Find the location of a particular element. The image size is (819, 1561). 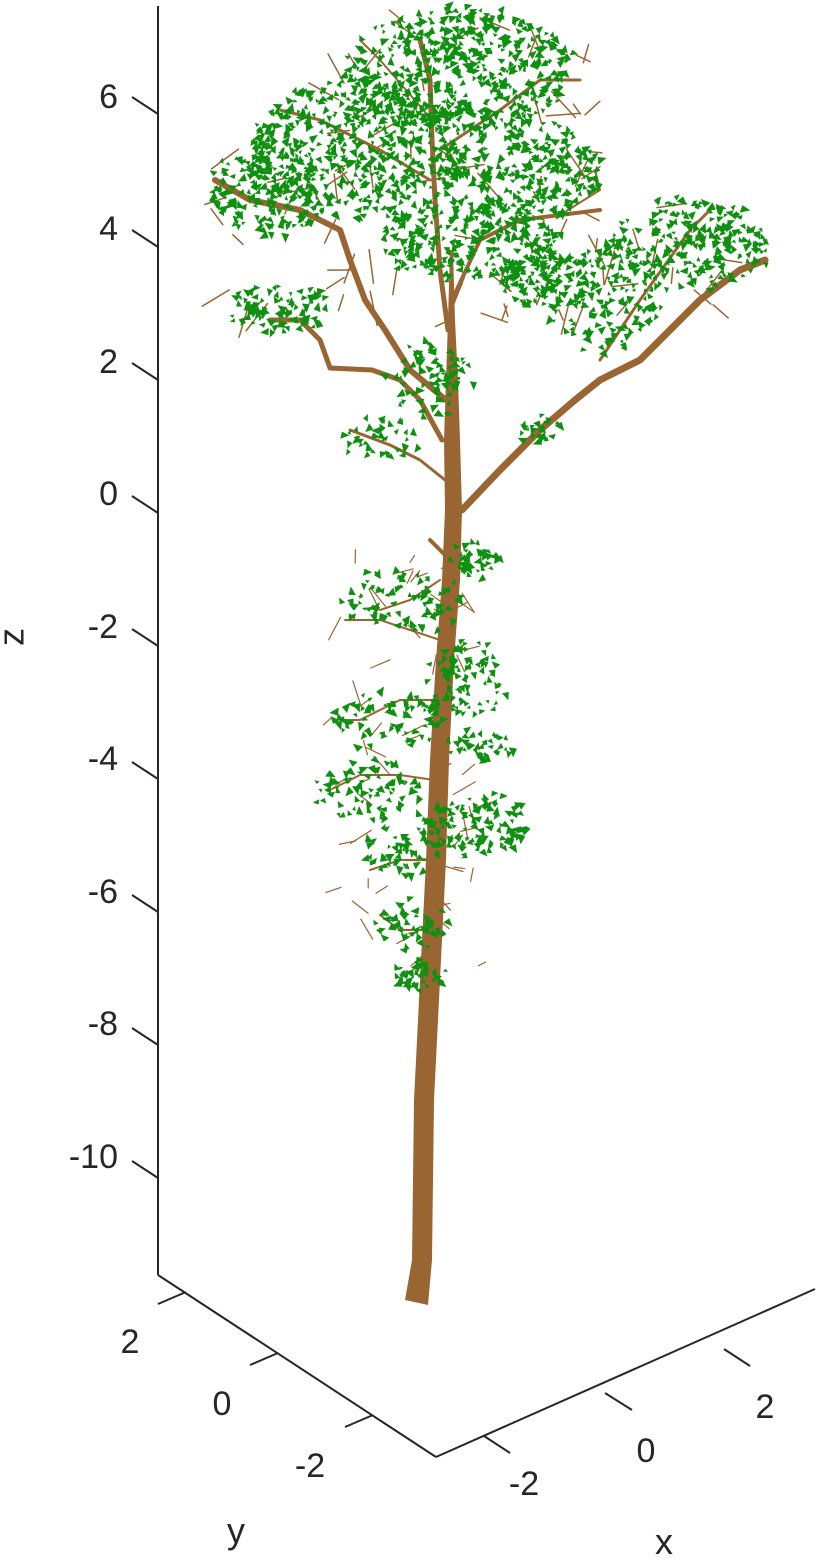

x-tick-label: 0 is located at coordinates (646, 1451).